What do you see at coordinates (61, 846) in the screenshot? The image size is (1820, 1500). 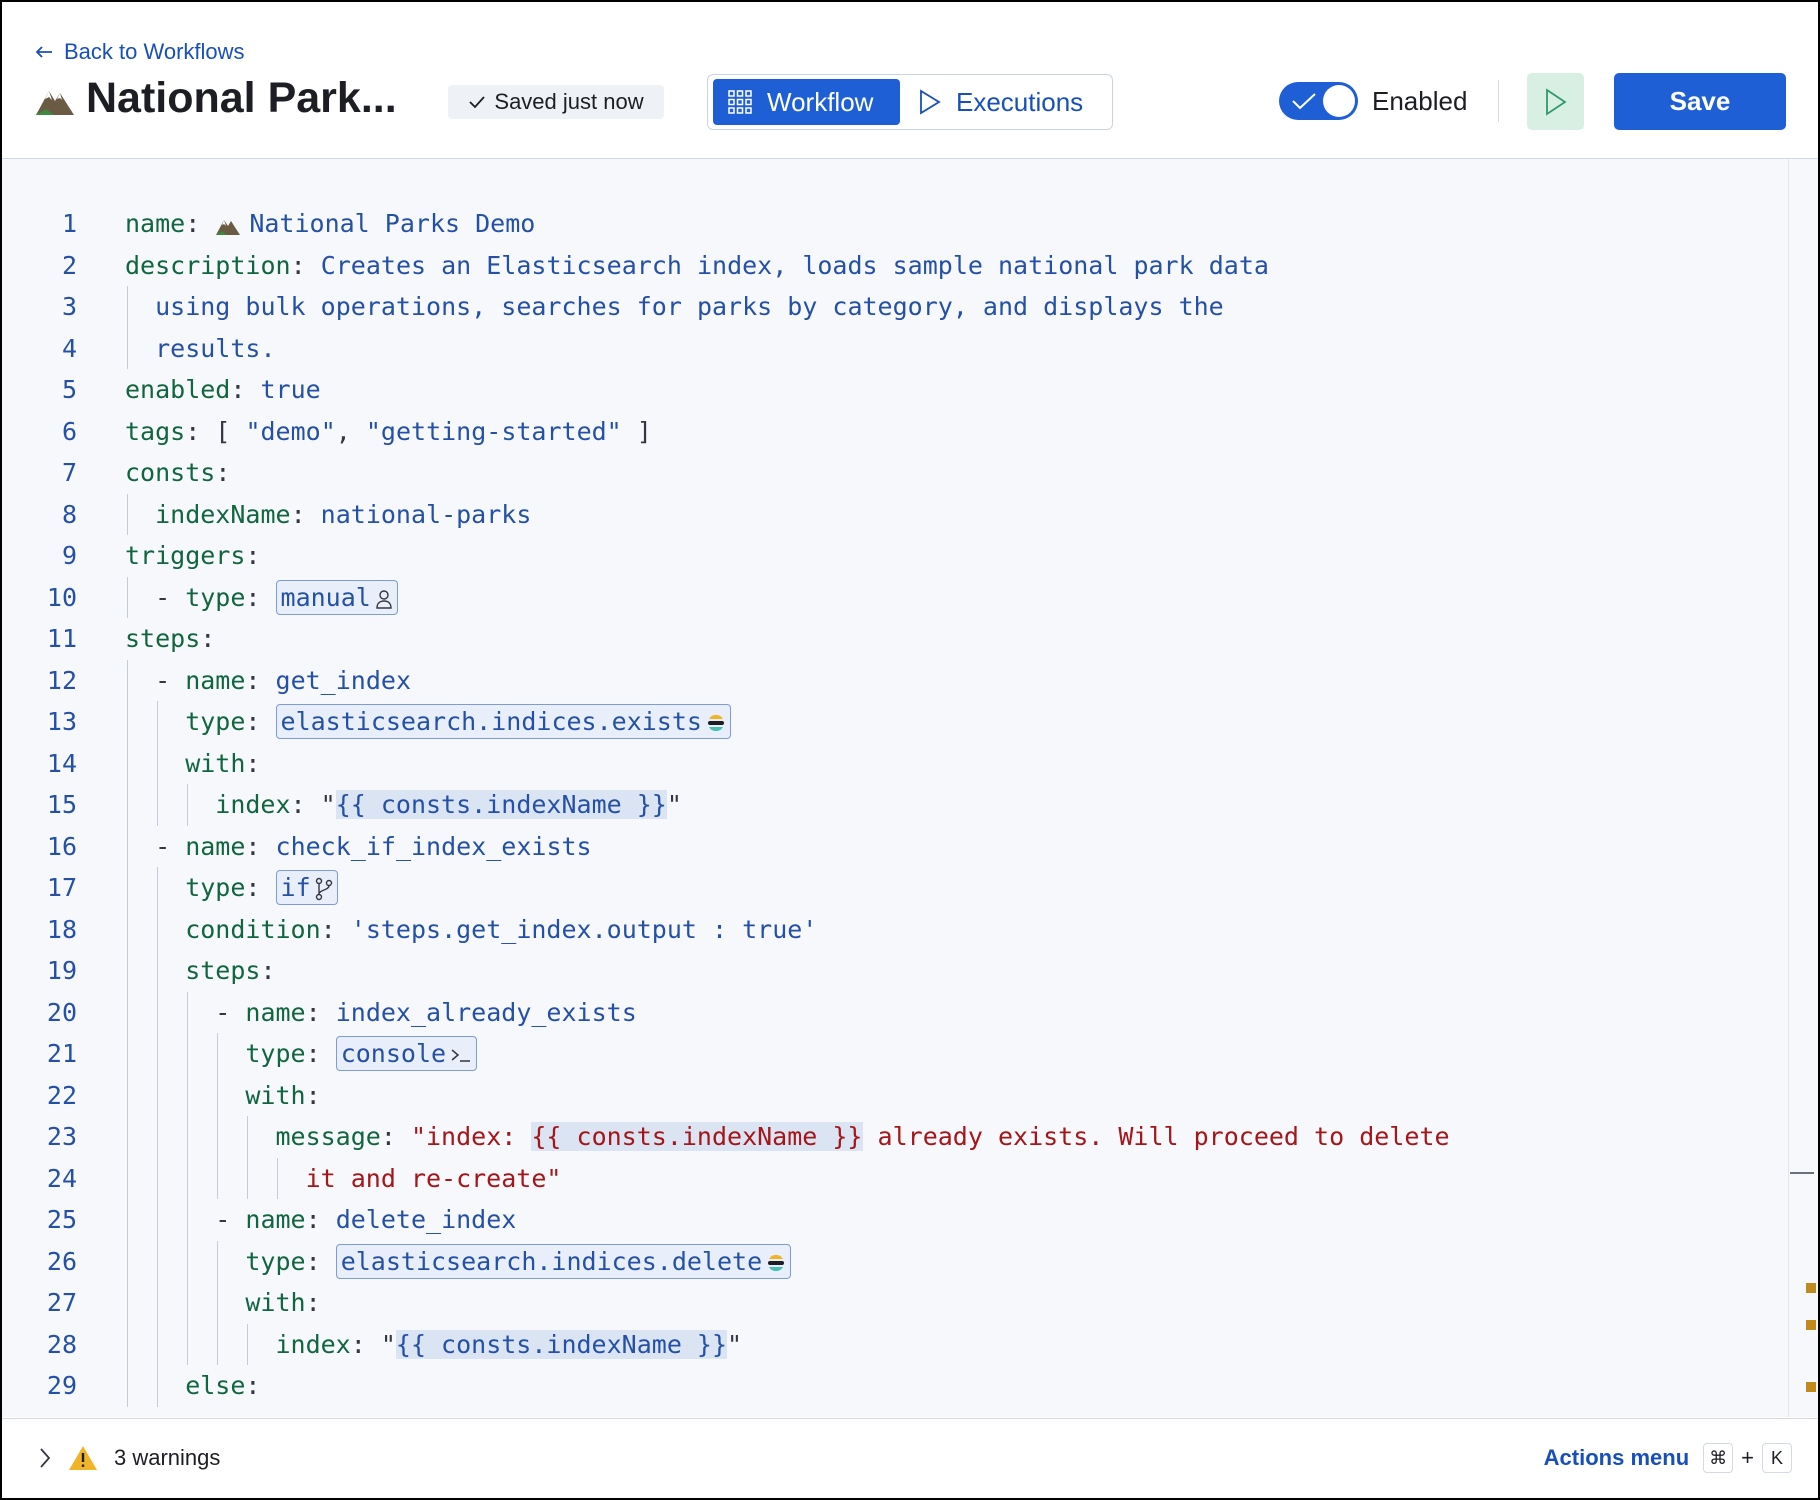 I see `line-number: 16` at bounding box center [61, 846].